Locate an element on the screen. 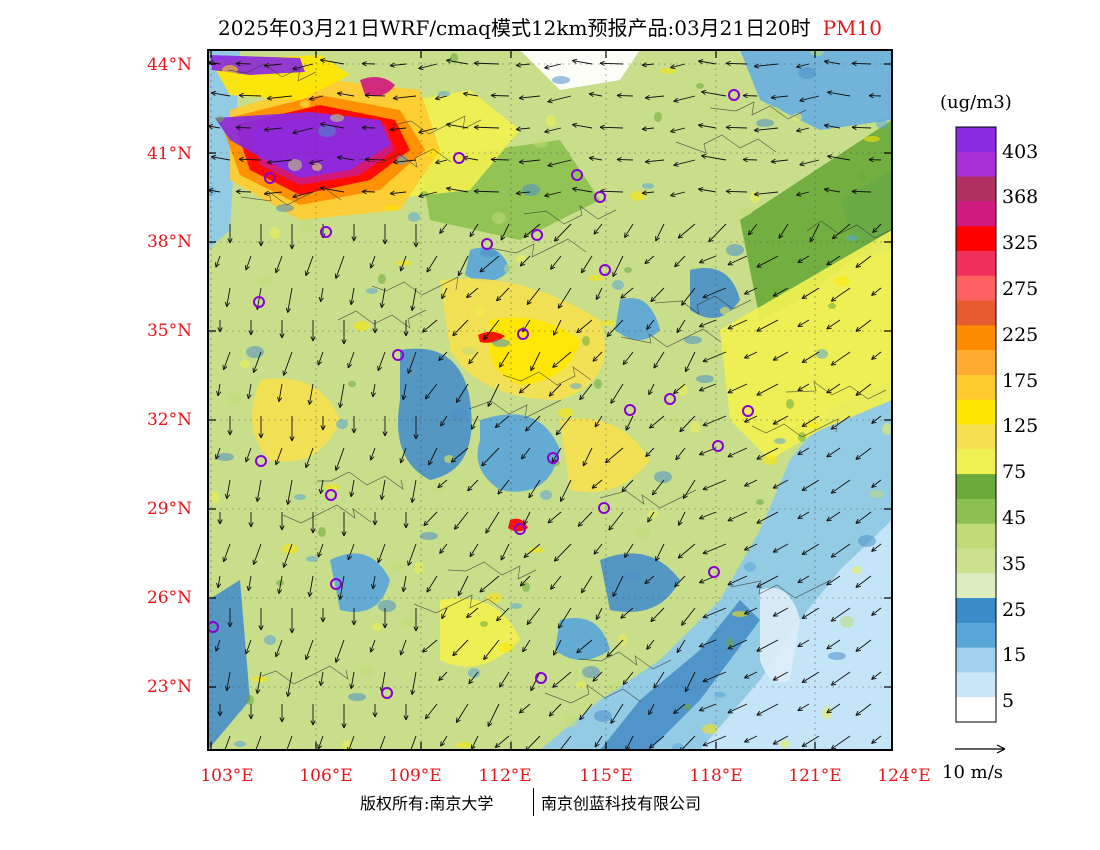 The image size is (1100, 850). lon-label-121: 121°E is located at coordinates (815, 776).